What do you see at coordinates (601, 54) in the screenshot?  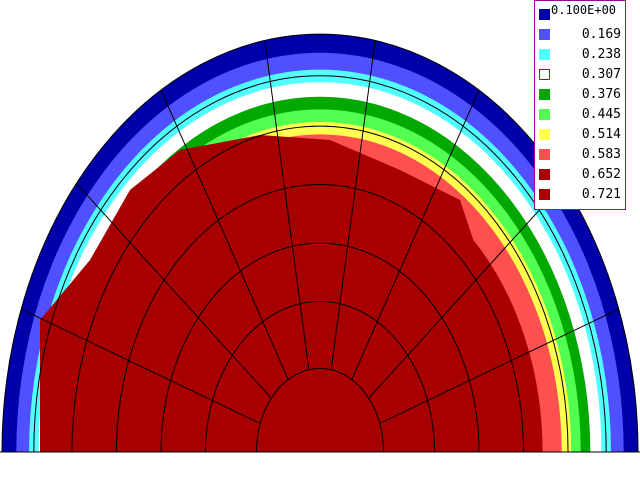 I see `legend-value: 0.238` at bounding box center [601, 54].